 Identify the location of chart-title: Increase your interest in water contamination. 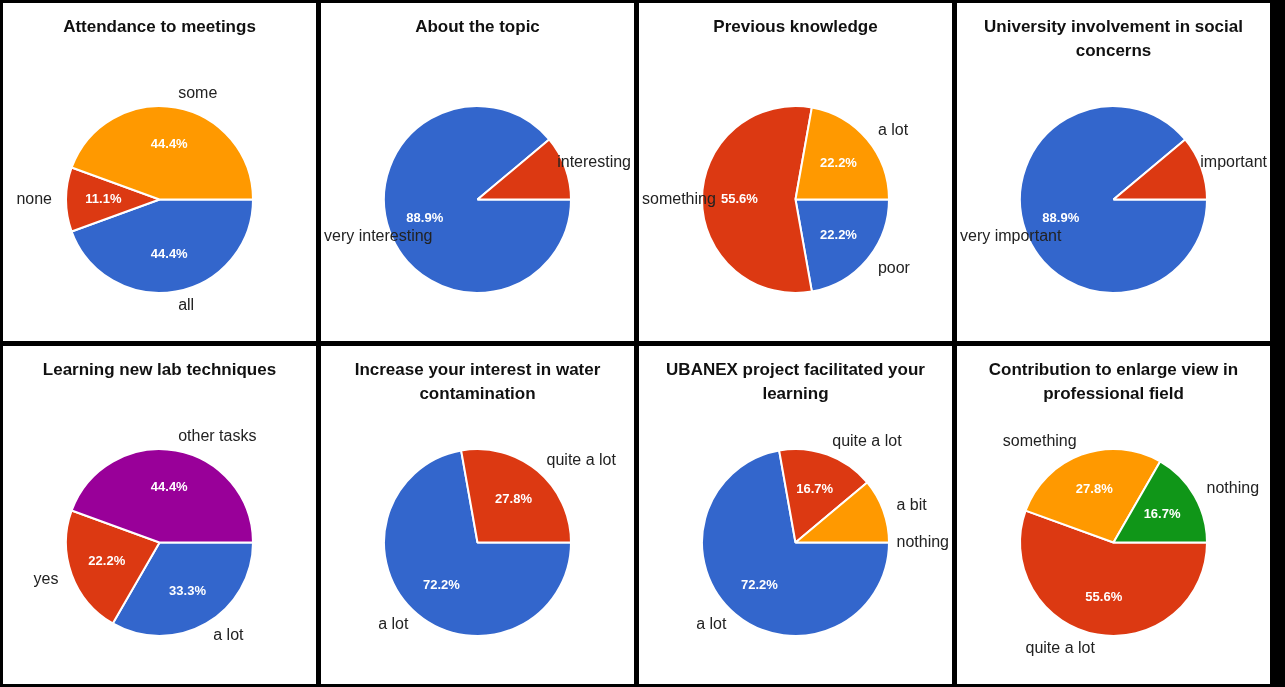
(477, 381).